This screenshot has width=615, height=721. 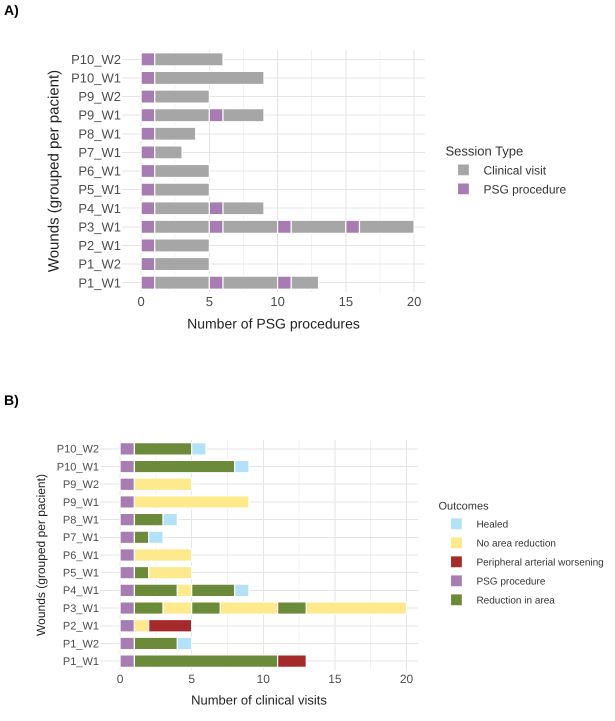 I want to click on legend-title: Outcomes, so click(x=464, y=506).